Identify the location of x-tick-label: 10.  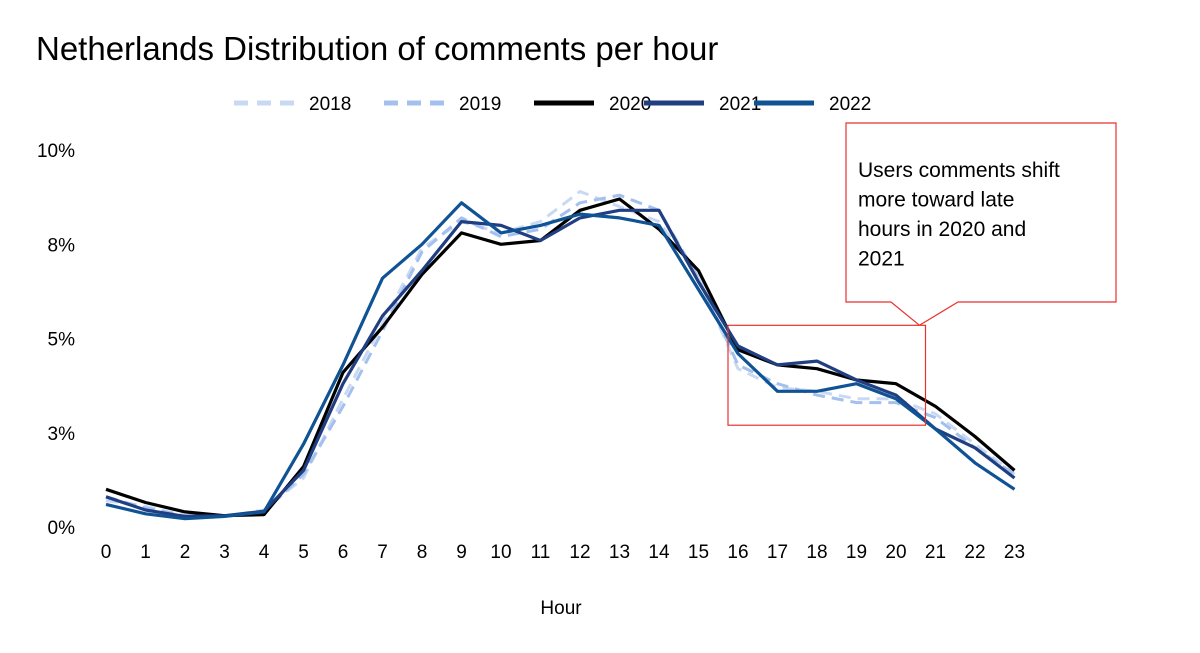
(500, 552).